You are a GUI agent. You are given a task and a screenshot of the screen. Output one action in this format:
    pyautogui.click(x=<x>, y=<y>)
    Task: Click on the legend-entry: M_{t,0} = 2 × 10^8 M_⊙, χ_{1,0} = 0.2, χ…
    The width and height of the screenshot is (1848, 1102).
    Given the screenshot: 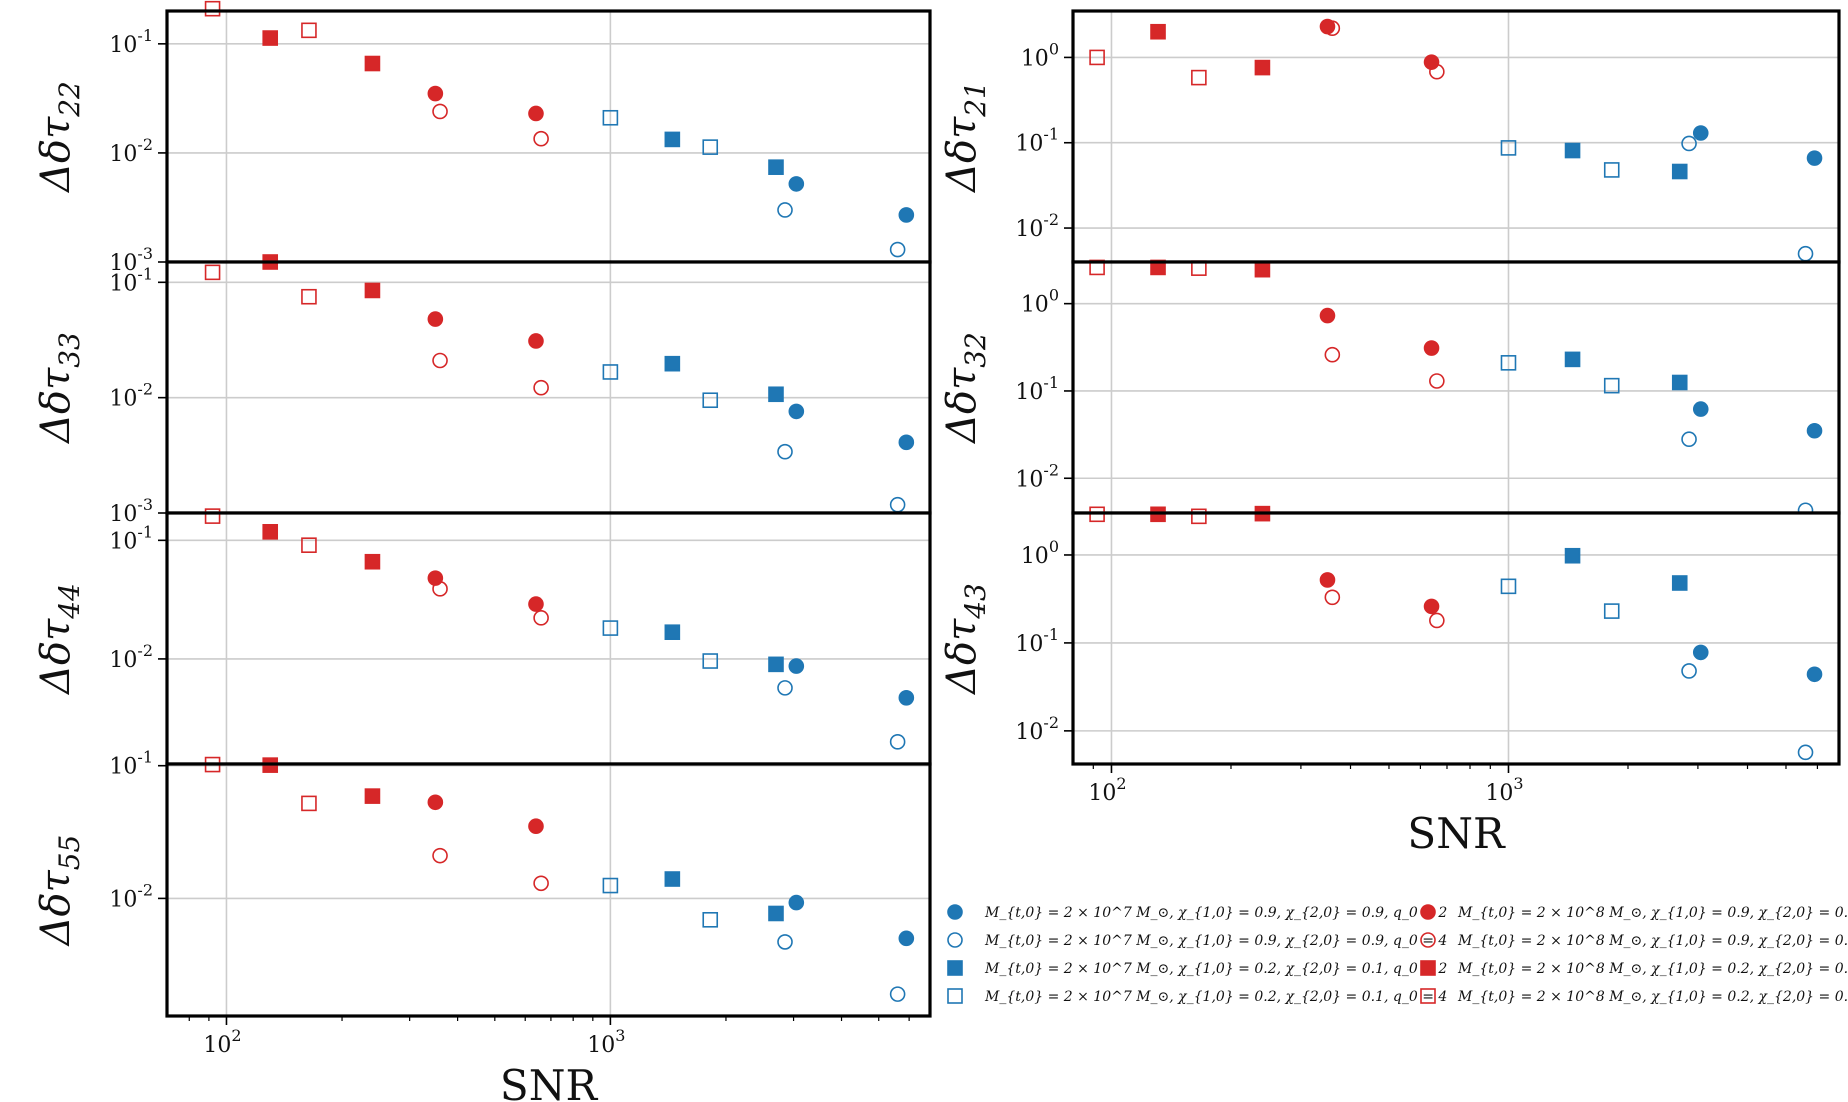 What is the action you would take?
    pyautogui.click(x=1634, y=968)
    